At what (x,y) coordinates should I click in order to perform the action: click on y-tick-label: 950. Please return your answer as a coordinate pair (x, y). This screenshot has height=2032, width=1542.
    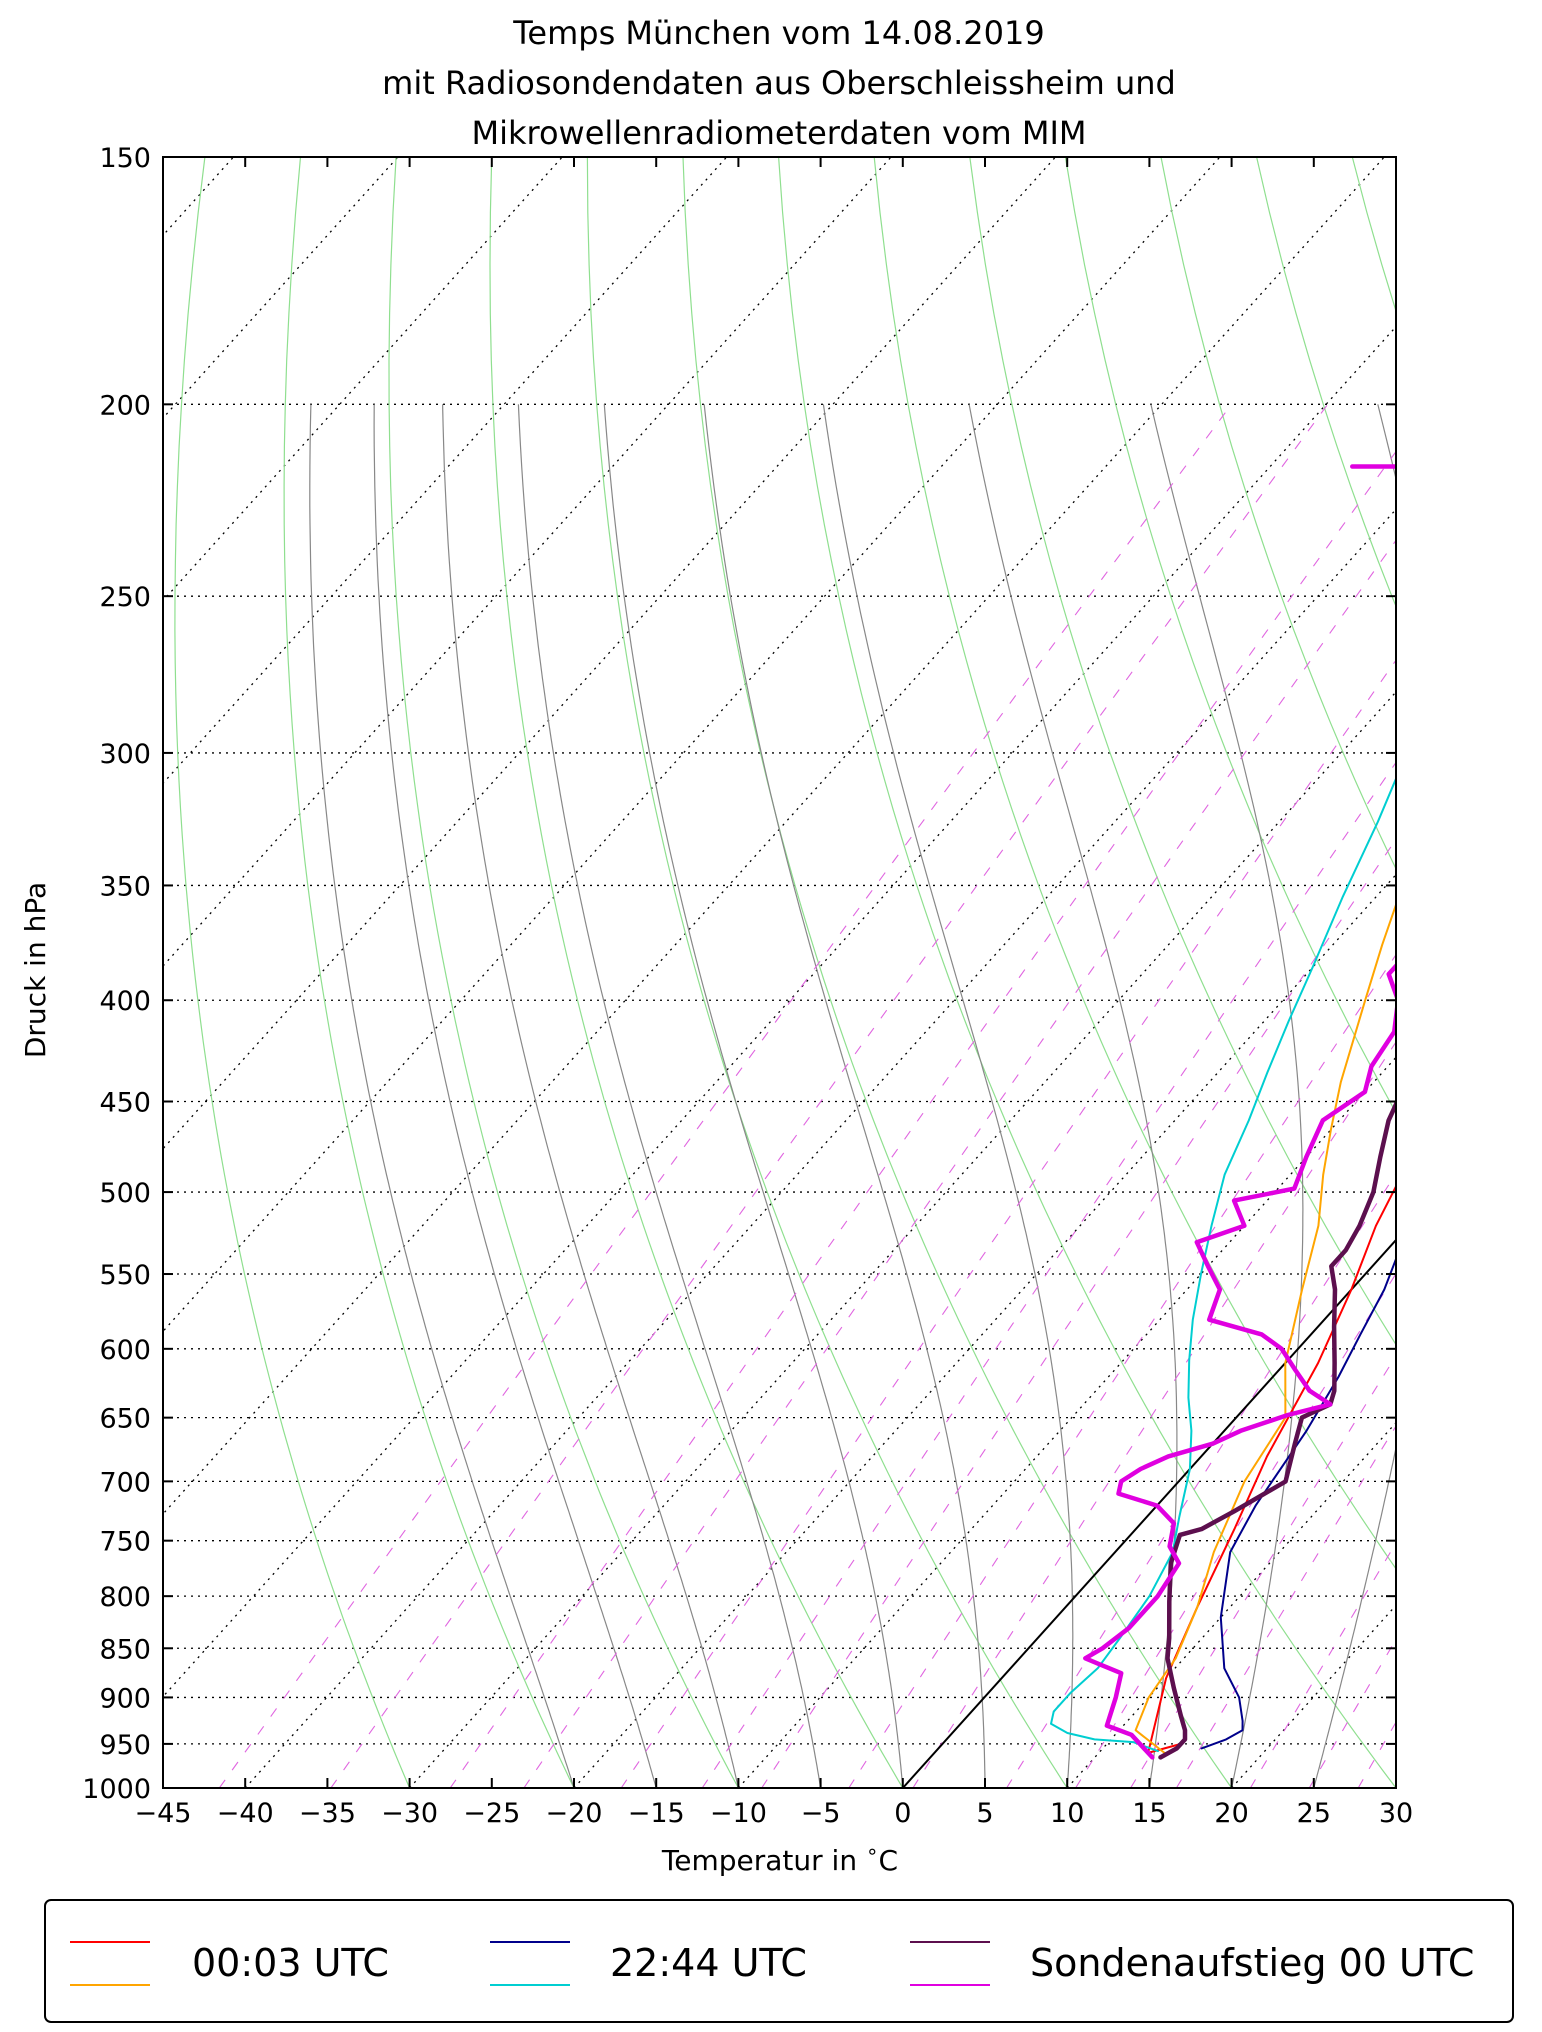
    Looking at the image, I should click on (125, 1745).